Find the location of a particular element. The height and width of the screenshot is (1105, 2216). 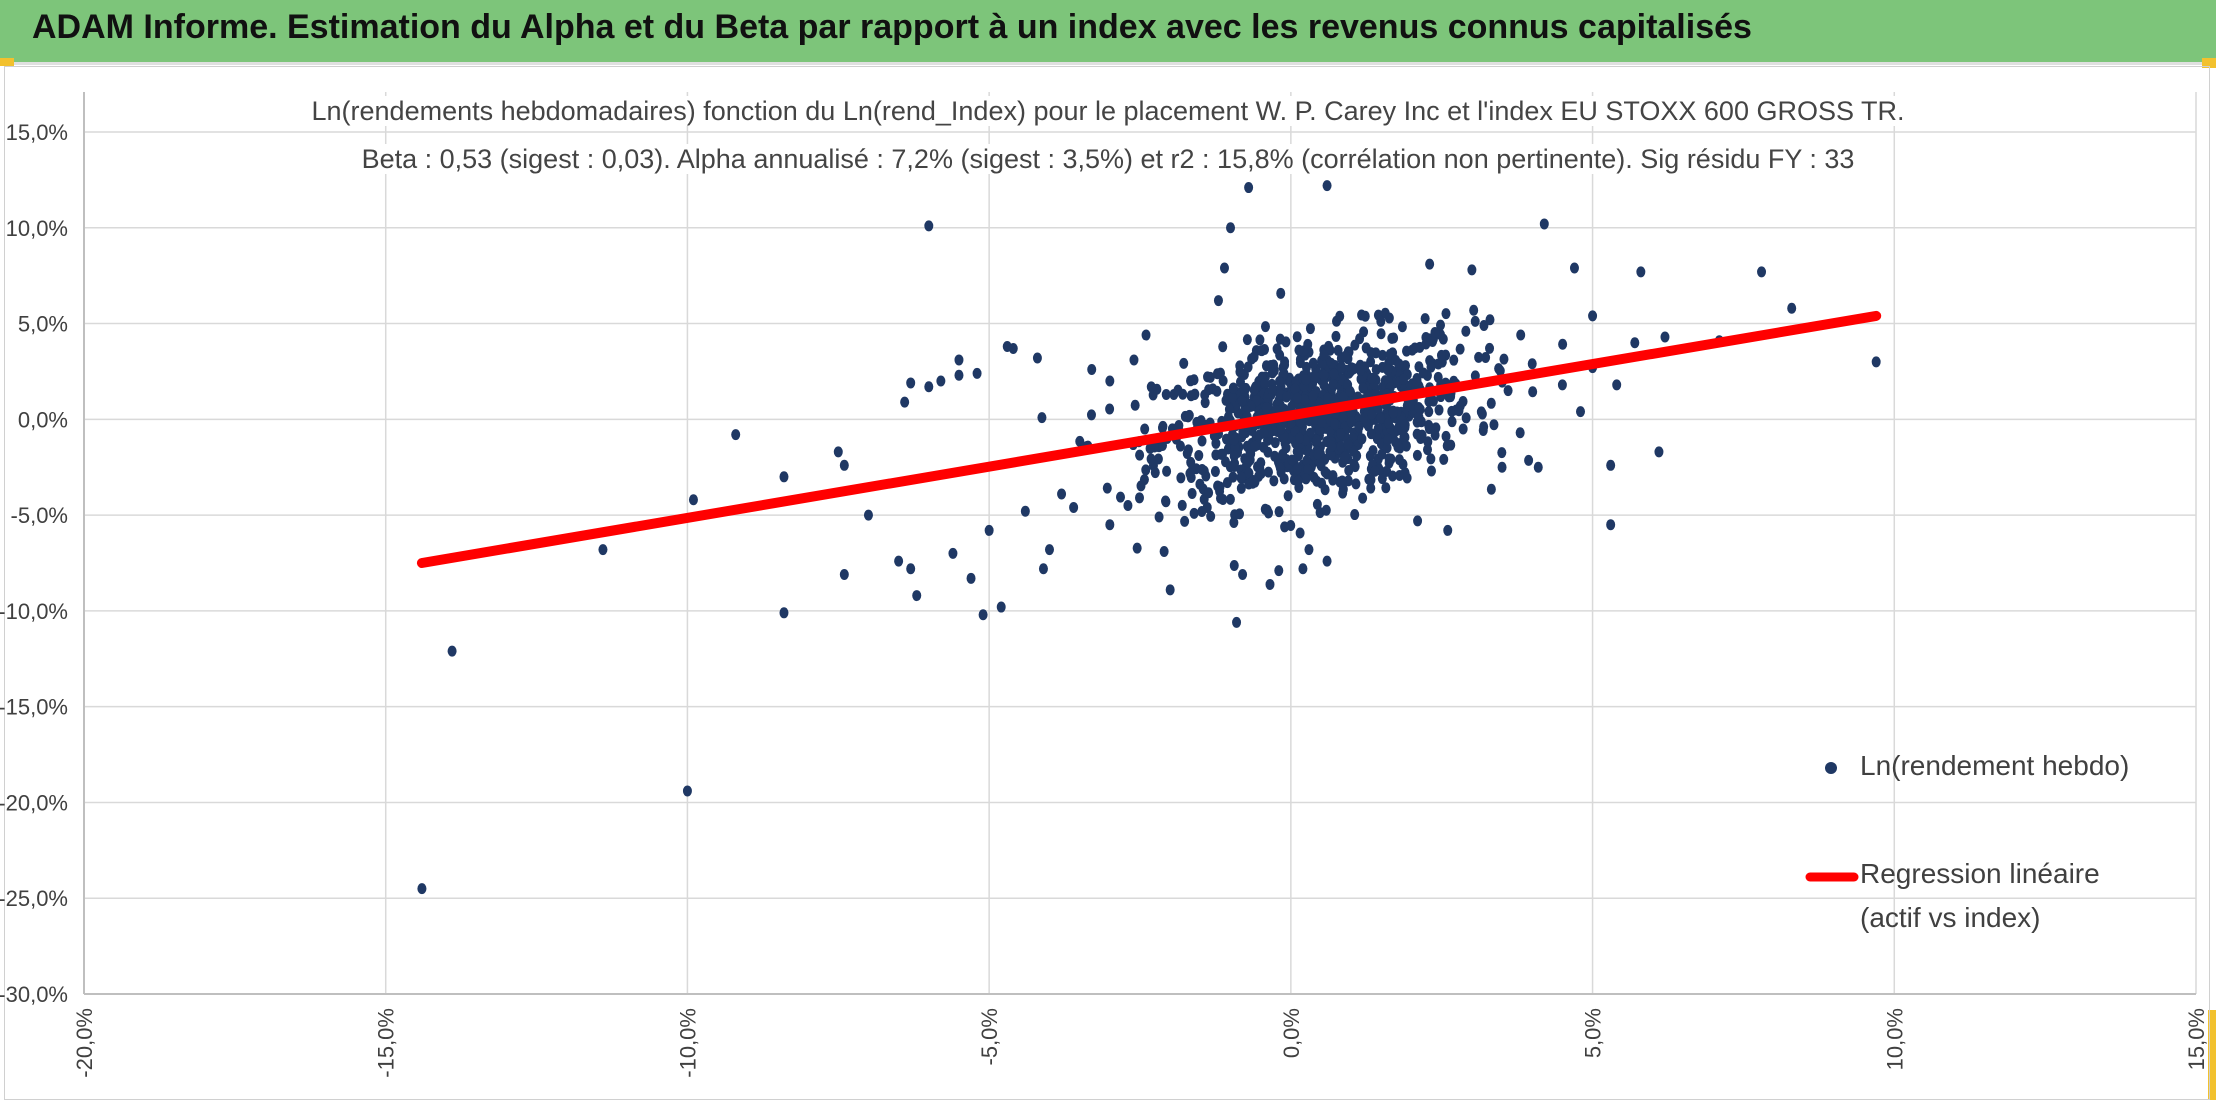

y-tick-label: -10,0% is located at coordinates (34, 611).